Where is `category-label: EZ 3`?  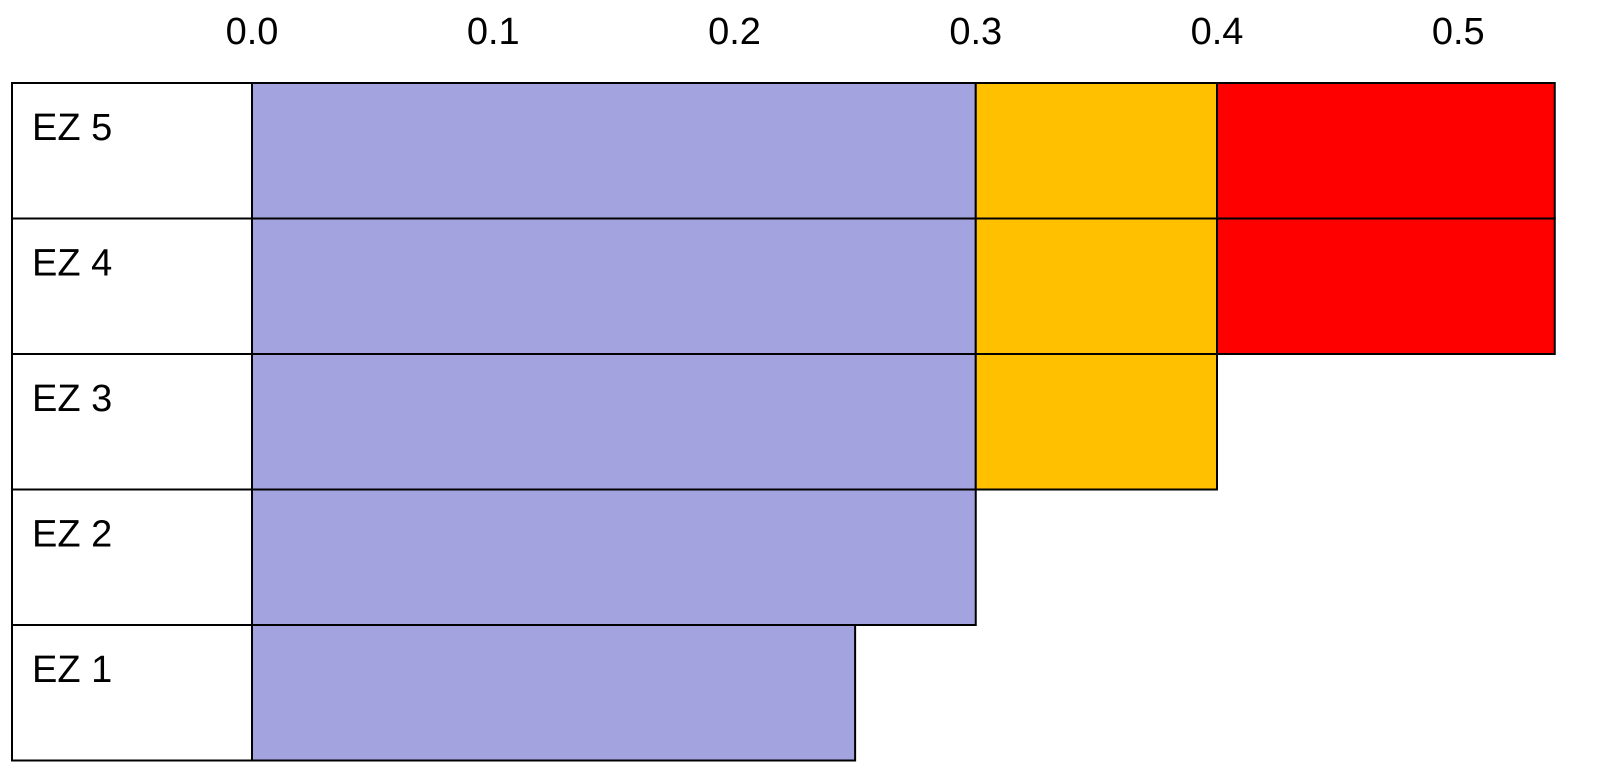 category-label: EZ 3 is located at coordinates (72, 399).